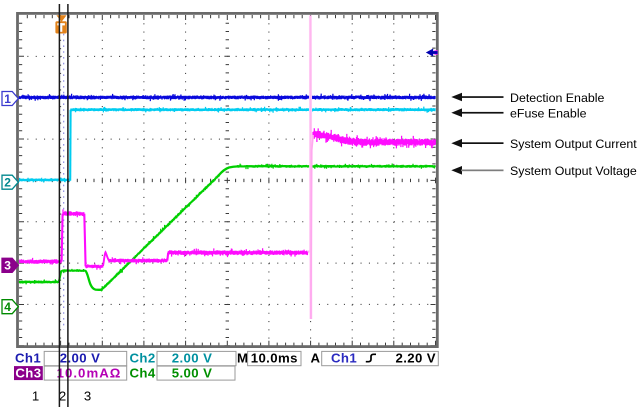 This screenshot has width=642, height=409. I want to click on svg-text: Detection Enable, so click(557, 98).